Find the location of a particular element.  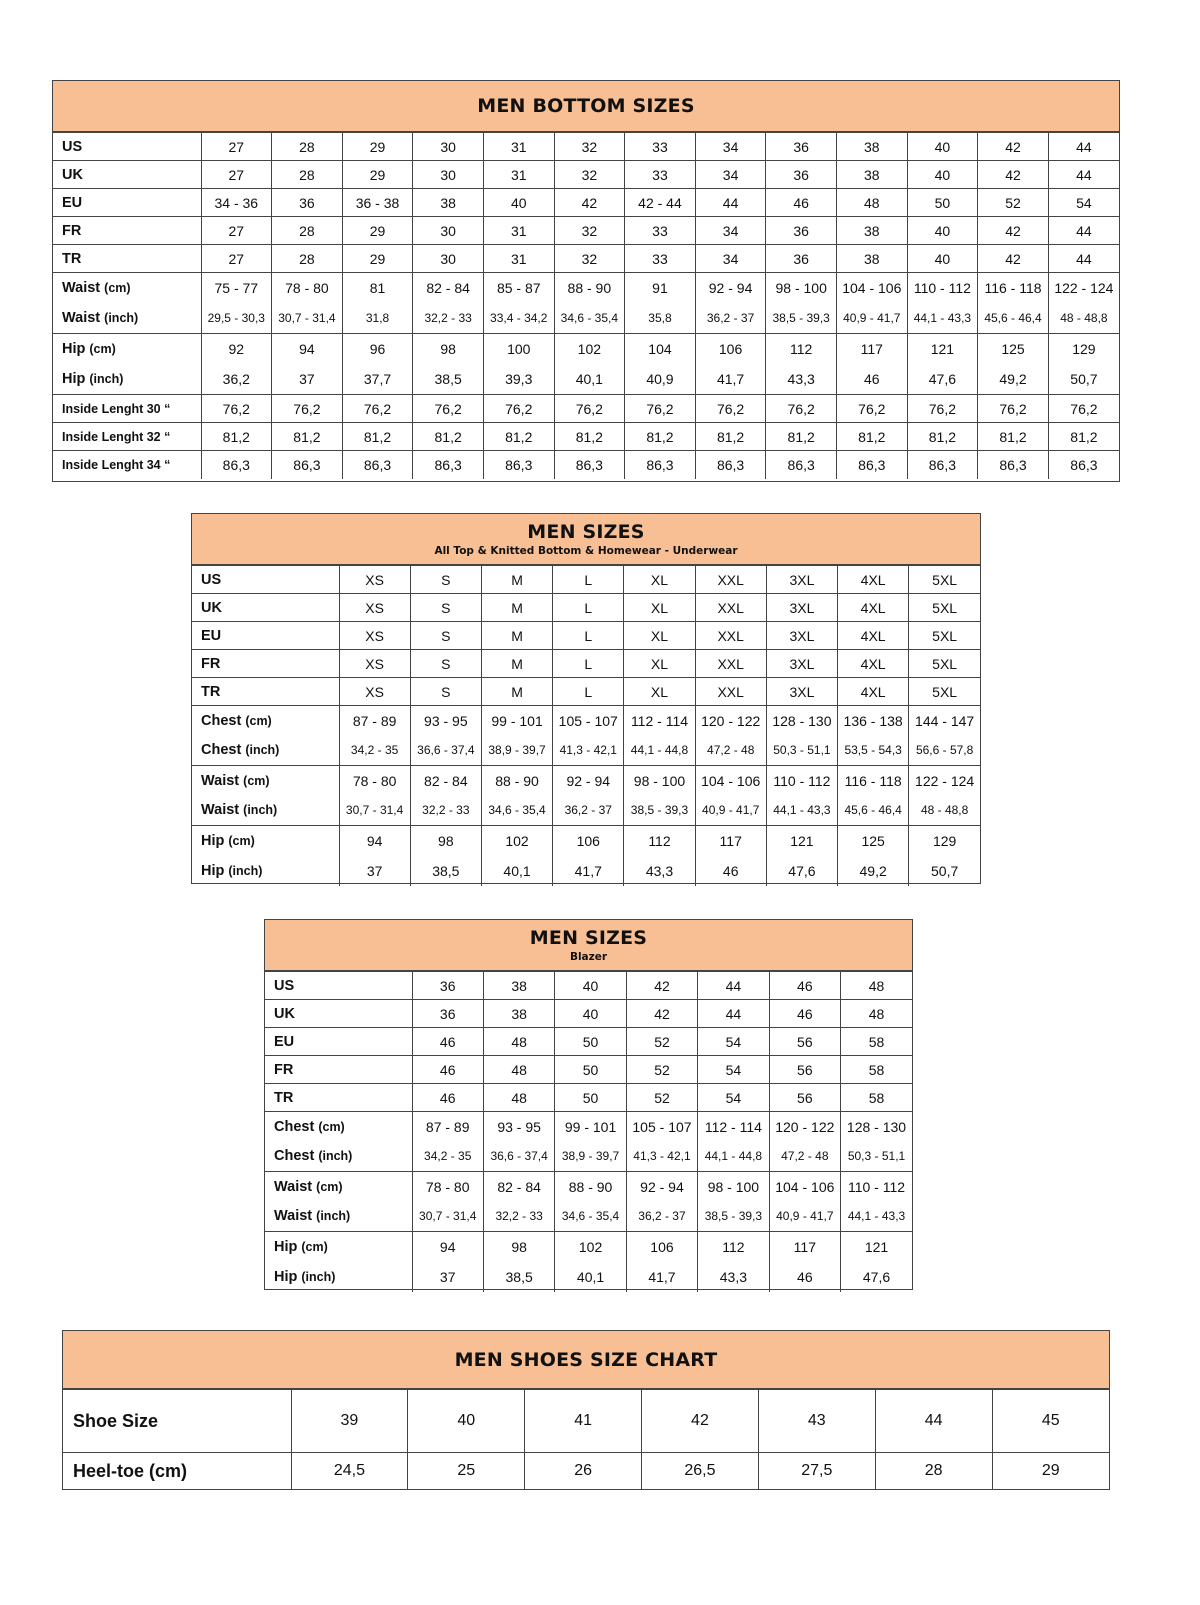

size-cell: 29 is located at coordinates (377, 174).